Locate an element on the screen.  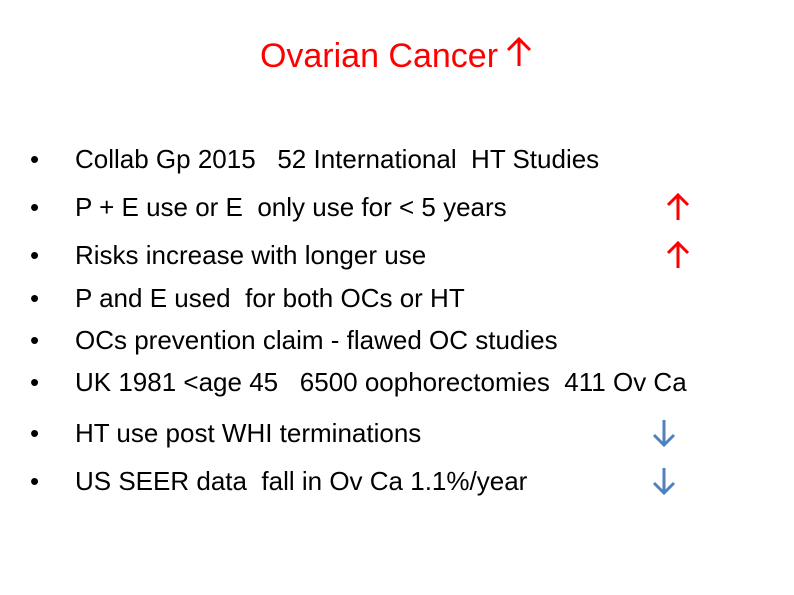
list-item-text: HT use post WHI terminations is located at coordinates (248, 433).